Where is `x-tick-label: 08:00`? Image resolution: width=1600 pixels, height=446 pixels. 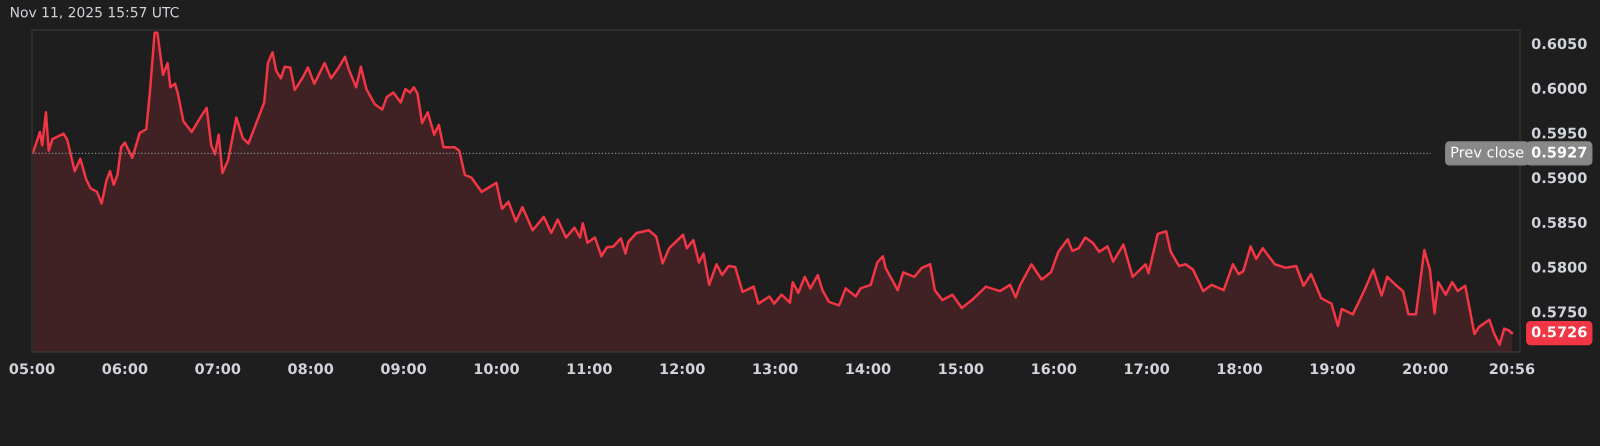 x-tick-label: 08:00 is located at coordinates (311, 369).